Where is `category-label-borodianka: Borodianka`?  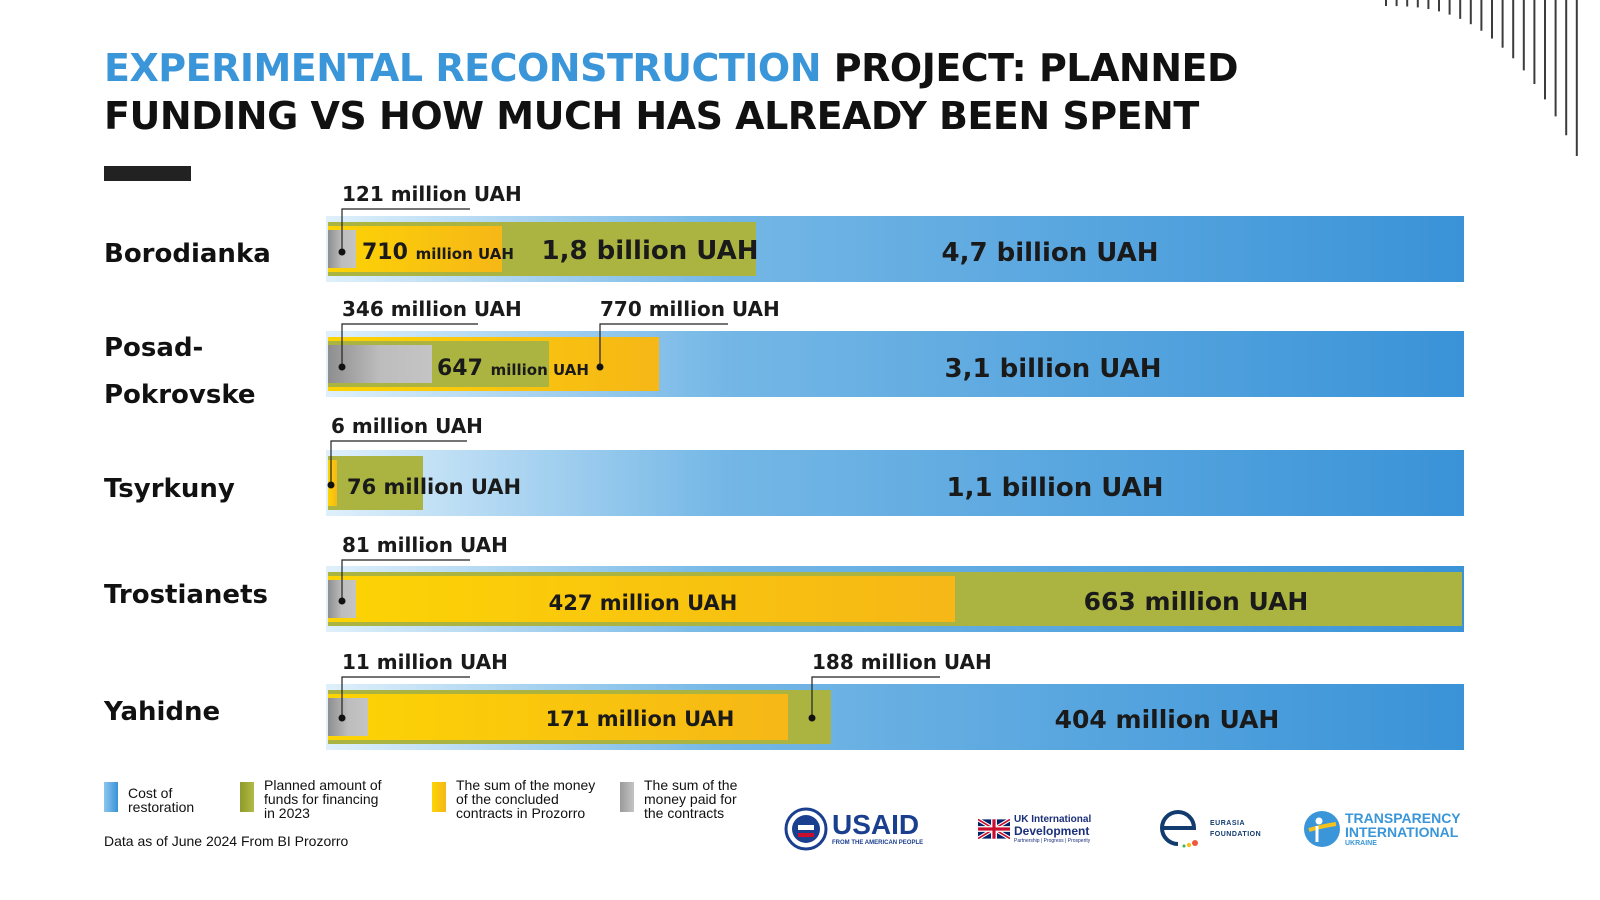
category-label-borodianka: Borodianka is located at coordinates (187, 254).